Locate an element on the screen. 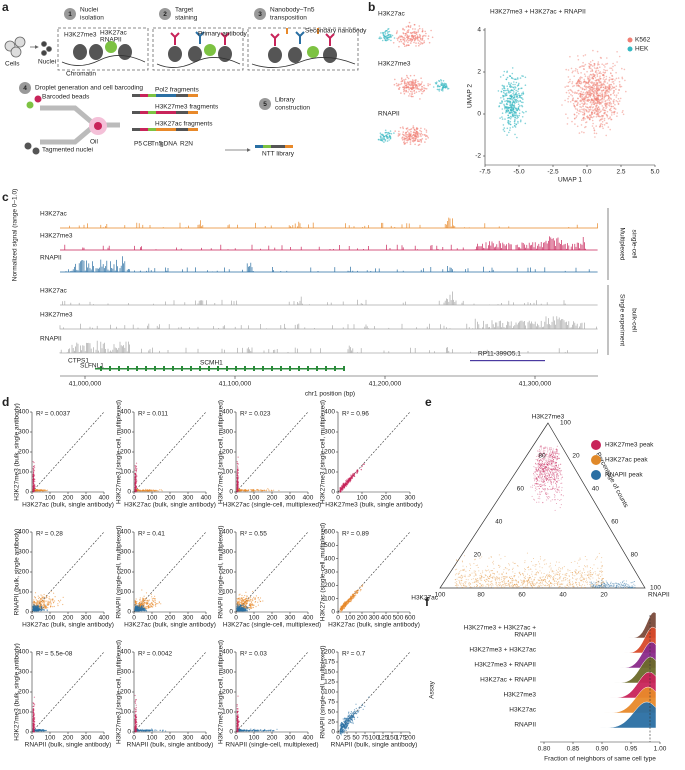 The height and width of the screenshot is (770, 685). x-tick-label: 5.0 is located at coordinates (654, 172).